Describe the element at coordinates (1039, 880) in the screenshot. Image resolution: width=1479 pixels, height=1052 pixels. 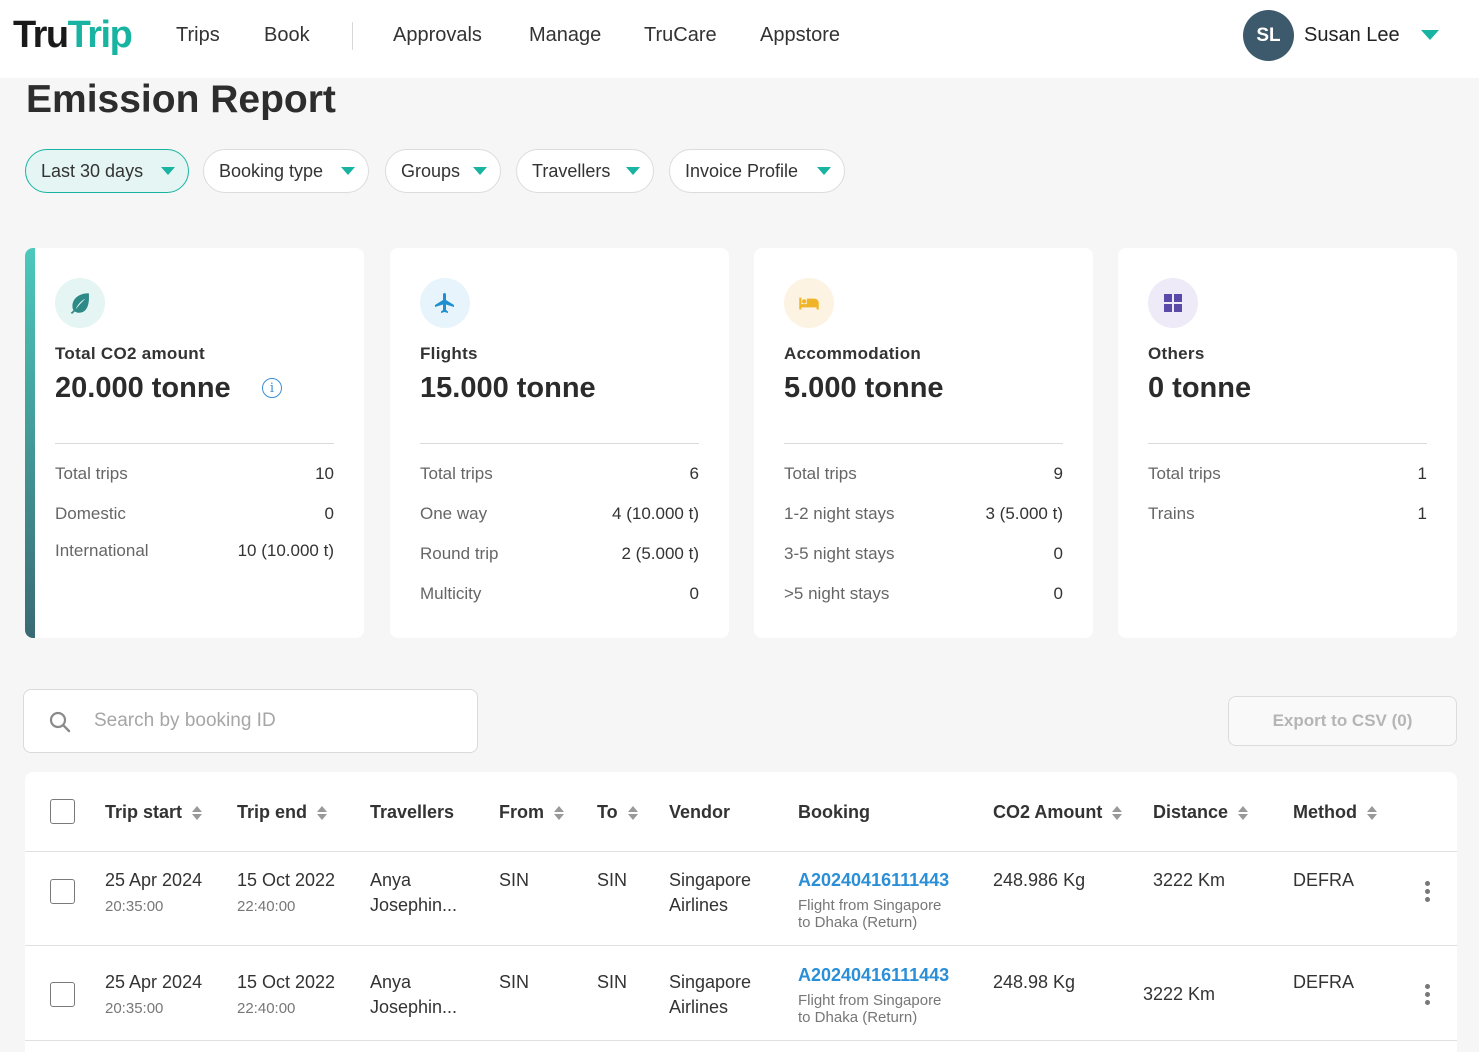
I see `co2-amount: 248.986 Kg` at that location.